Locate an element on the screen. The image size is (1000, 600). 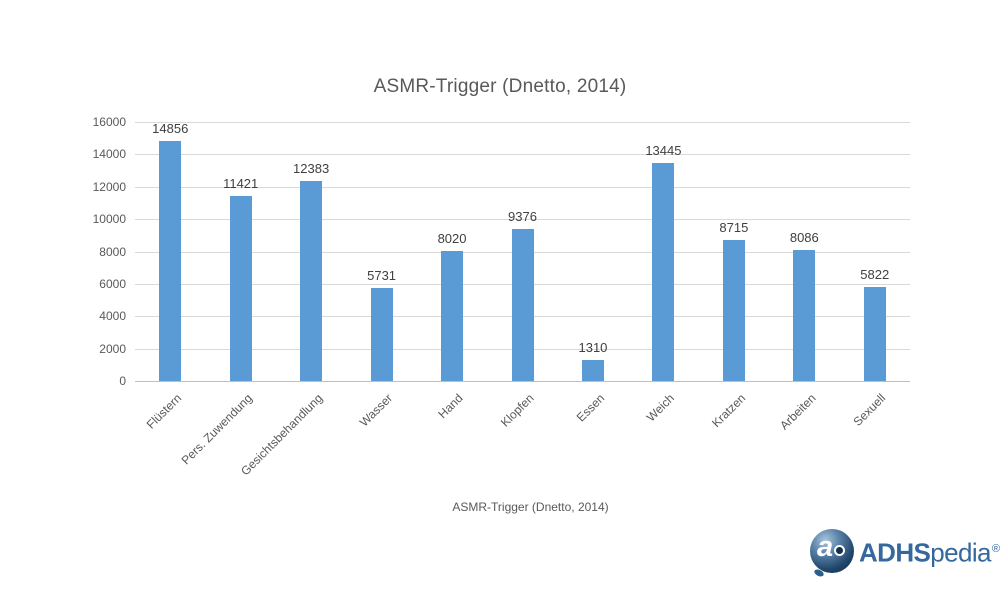
legend-label: ASMR-Trigger (Dnetto, 2014) is located at coordinates (530, 507).